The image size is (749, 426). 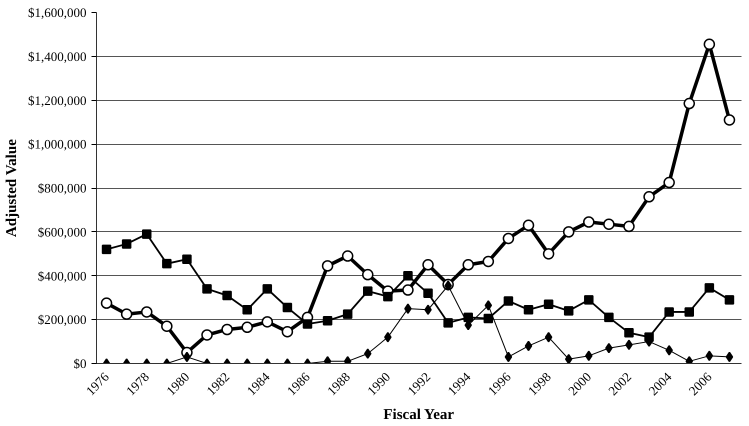 What do you see at coordinates (57, 100) in the screenshot?
I see `y-tick-label: $1,200,000` at bounding box center [57, 100].